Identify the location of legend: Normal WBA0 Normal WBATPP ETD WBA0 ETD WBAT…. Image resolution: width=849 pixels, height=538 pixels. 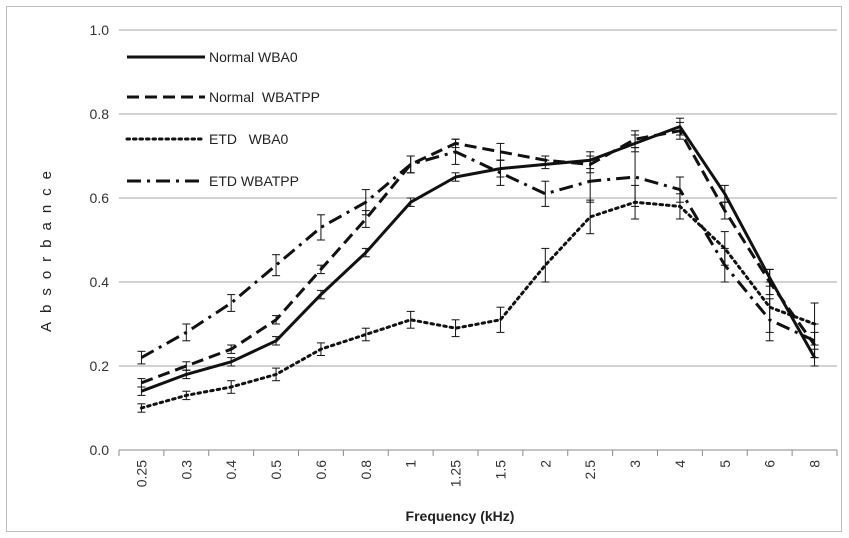
(222, 119).